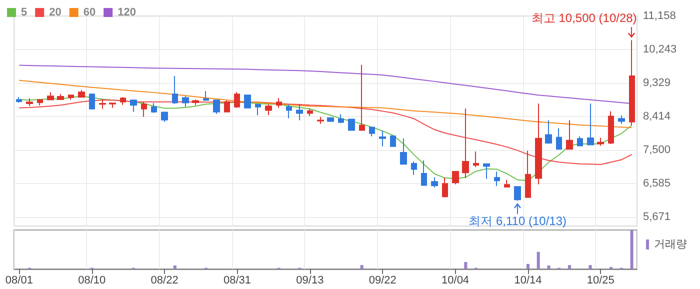  I want to click on x-tick-label: 09/13, so click(310, 280).